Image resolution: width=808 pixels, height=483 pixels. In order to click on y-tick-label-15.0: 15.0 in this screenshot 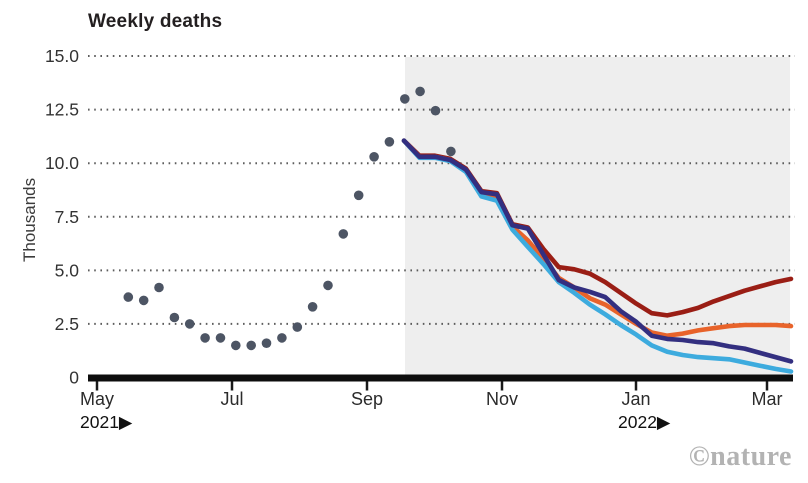, I will do `click(62, 56)`.